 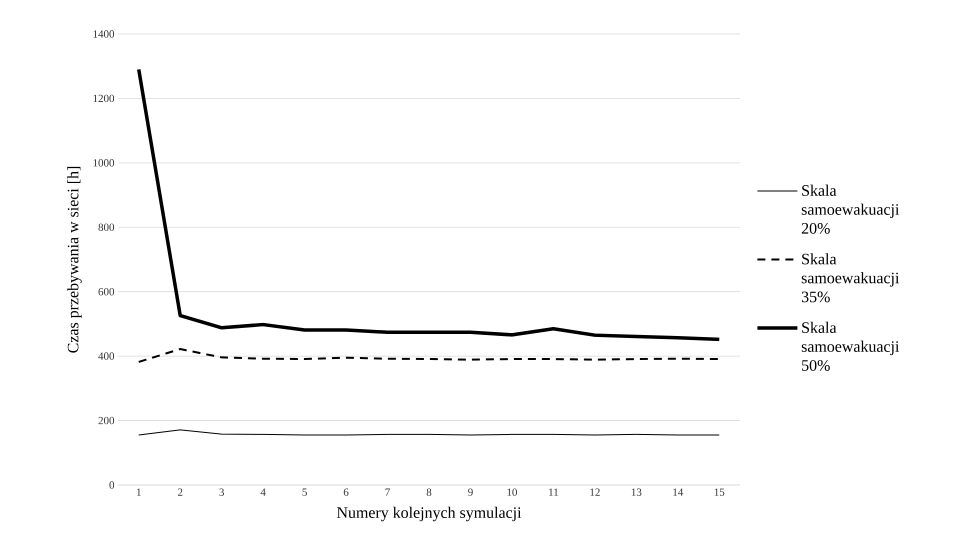 What do you see at coordinates (263, 492) in the screenshot?
I see `x-tick-label: 4` at bounding box center [263, 492].